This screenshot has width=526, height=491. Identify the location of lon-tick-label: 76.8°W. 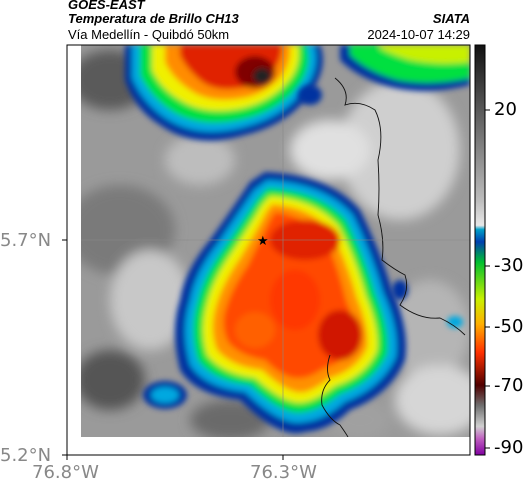
(65, 472).